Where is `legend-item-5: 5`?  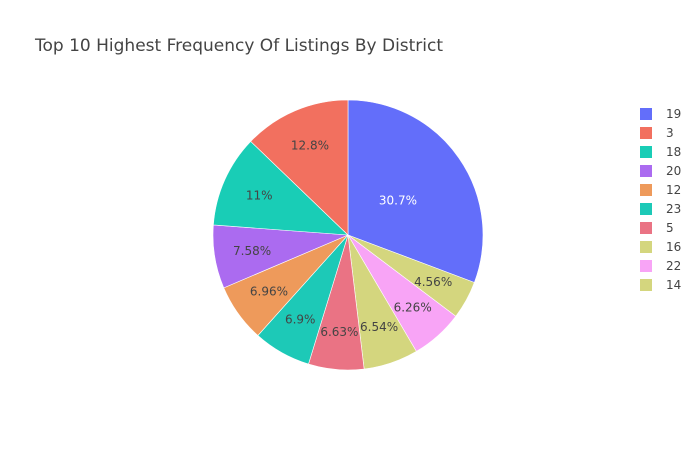 legend-item-5: 5 is located at coordinates (657, 228).